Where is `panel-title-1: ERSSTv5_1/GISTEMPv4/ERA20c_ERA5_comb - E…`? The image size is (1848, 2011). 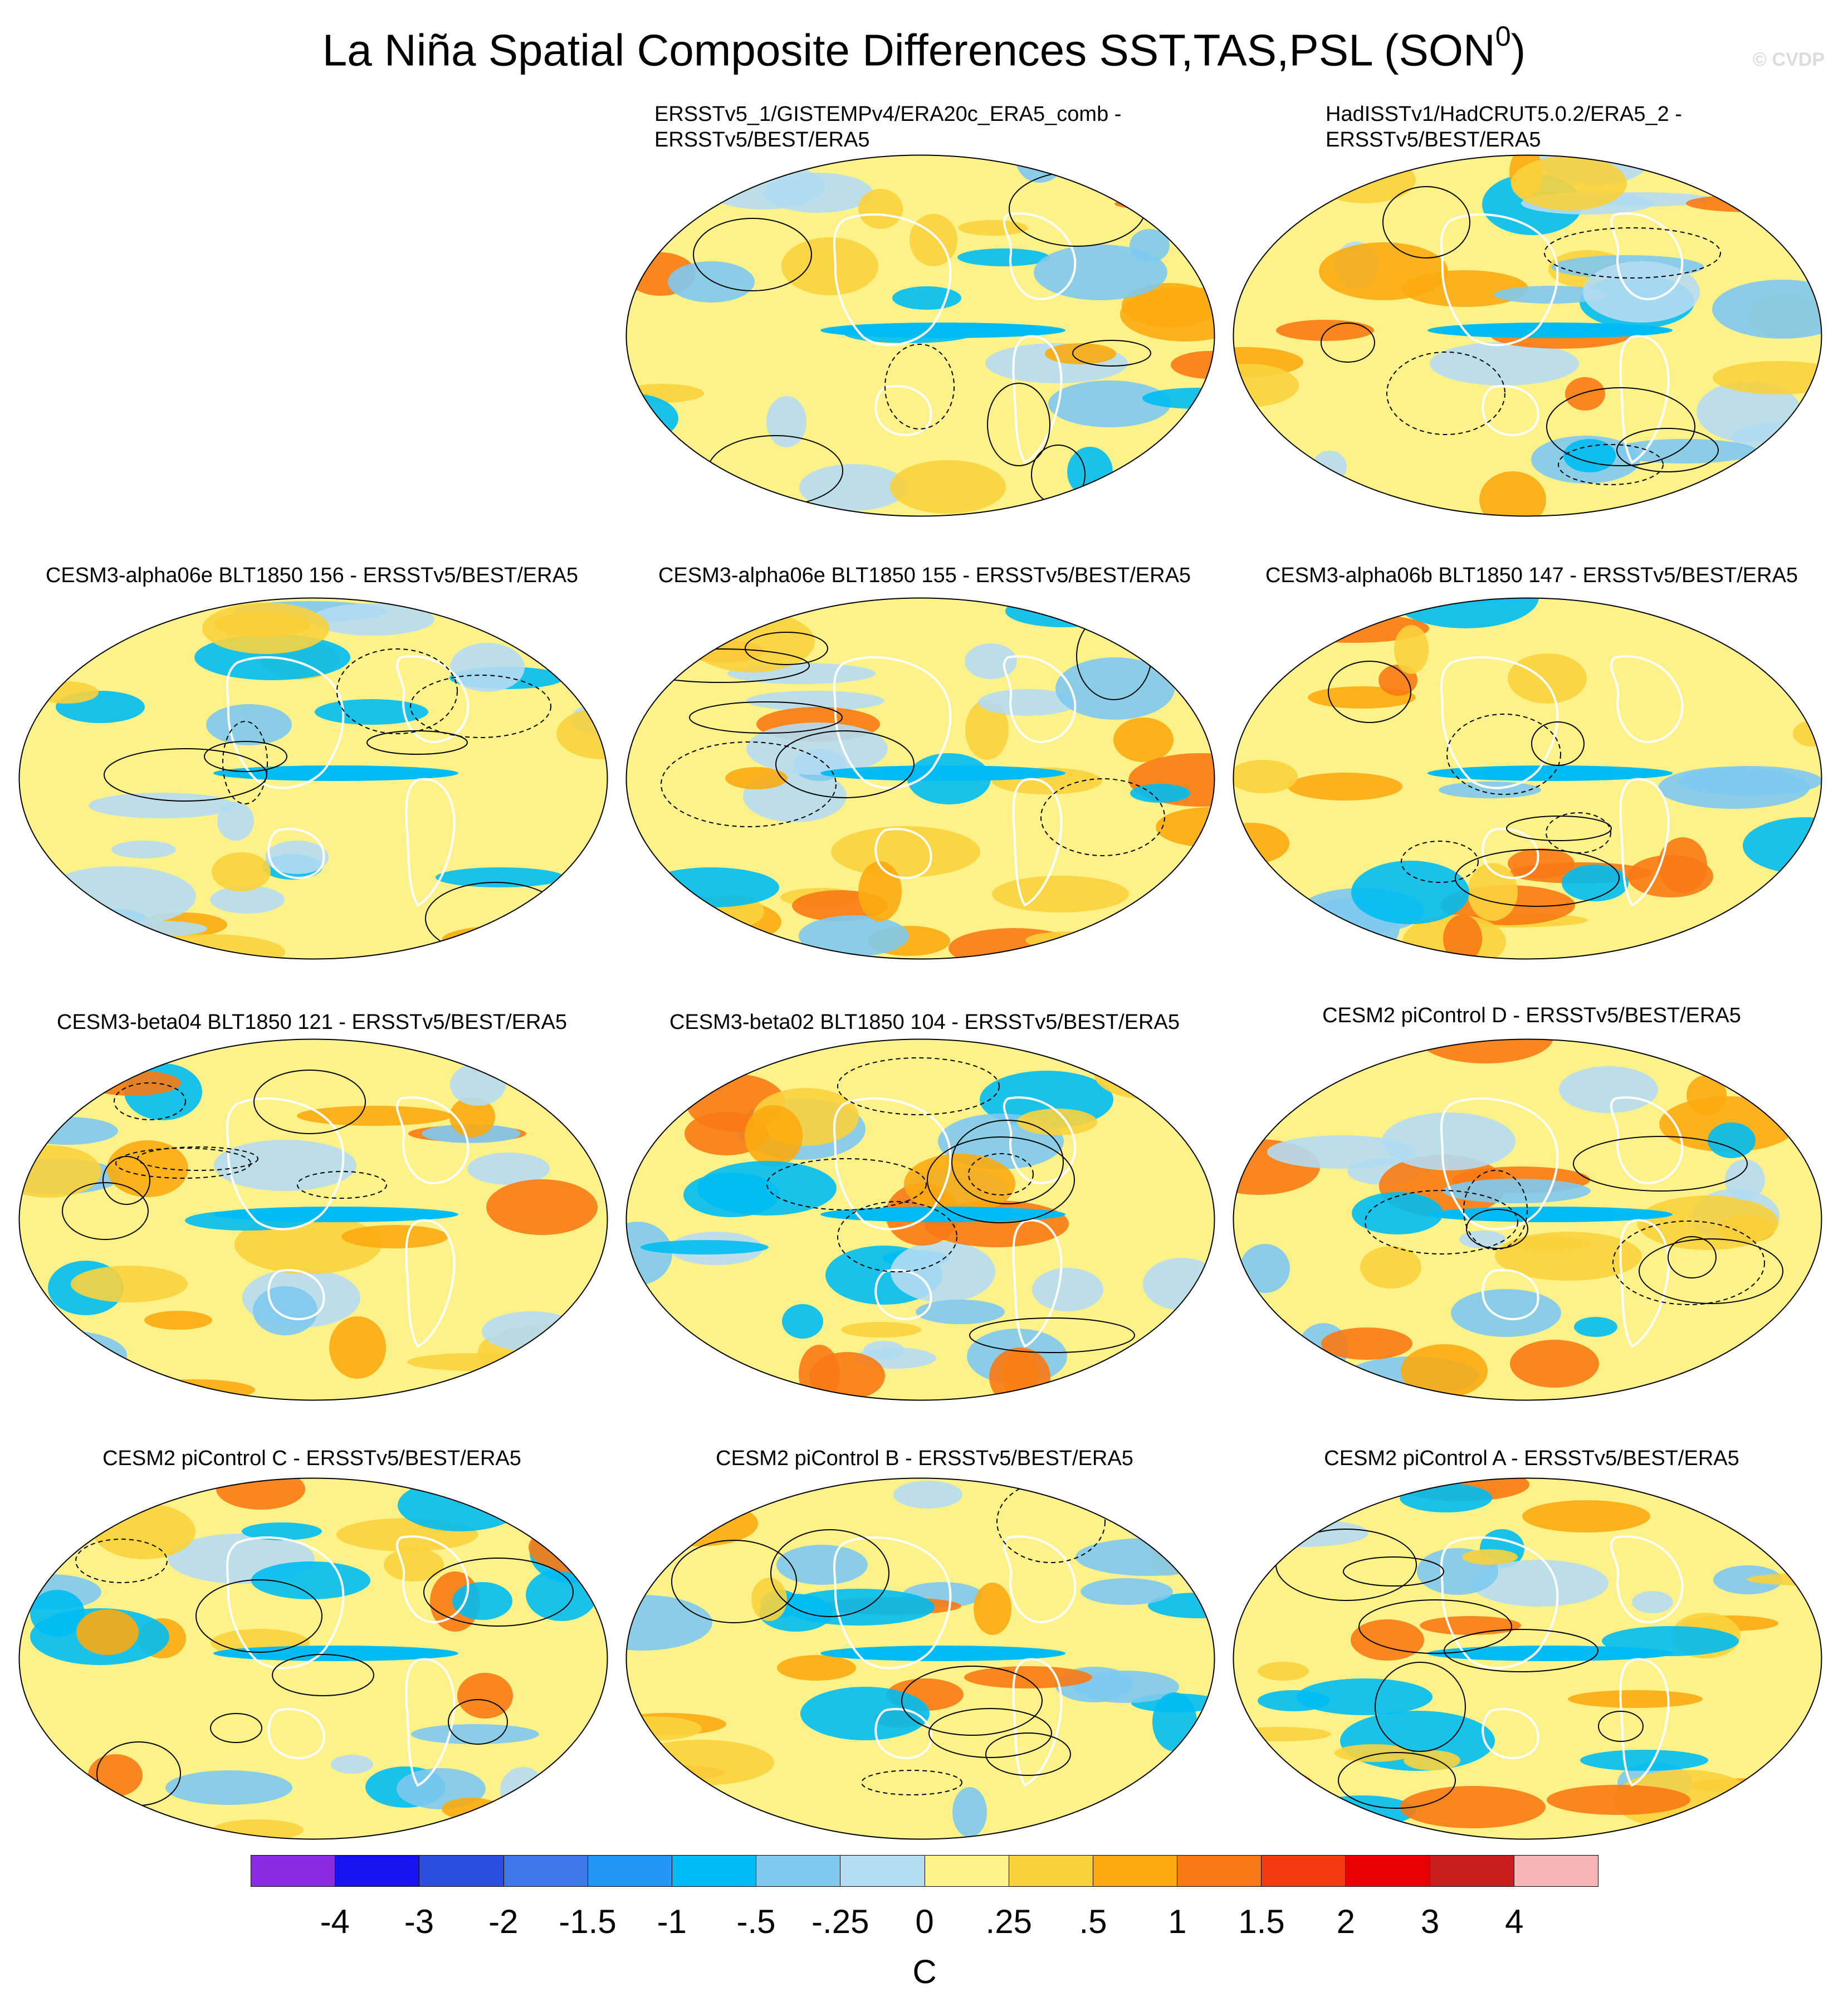 panel-title-1: ERSSTv5_1/GISTEMPv4/ERA20c_ERA5_comb - E… is located at coordinates (888, 127).